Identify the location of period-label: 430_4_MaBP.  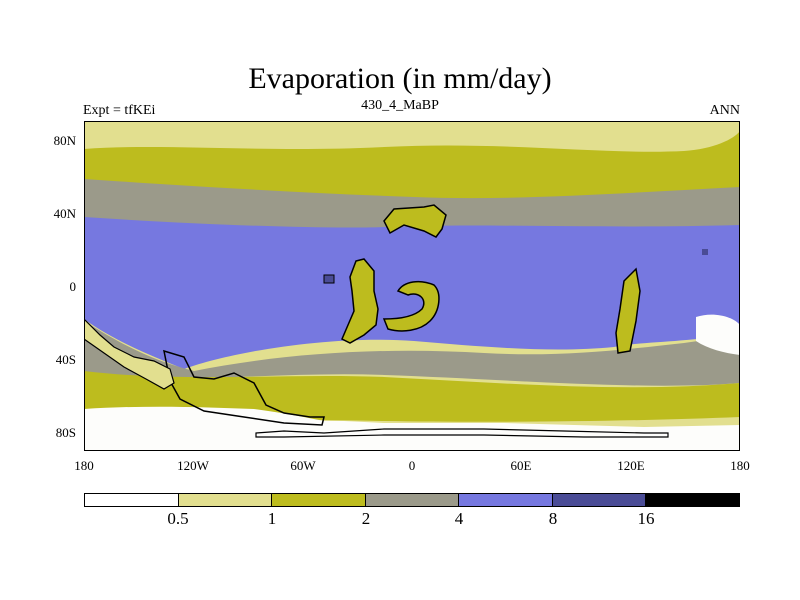
(400, 105).